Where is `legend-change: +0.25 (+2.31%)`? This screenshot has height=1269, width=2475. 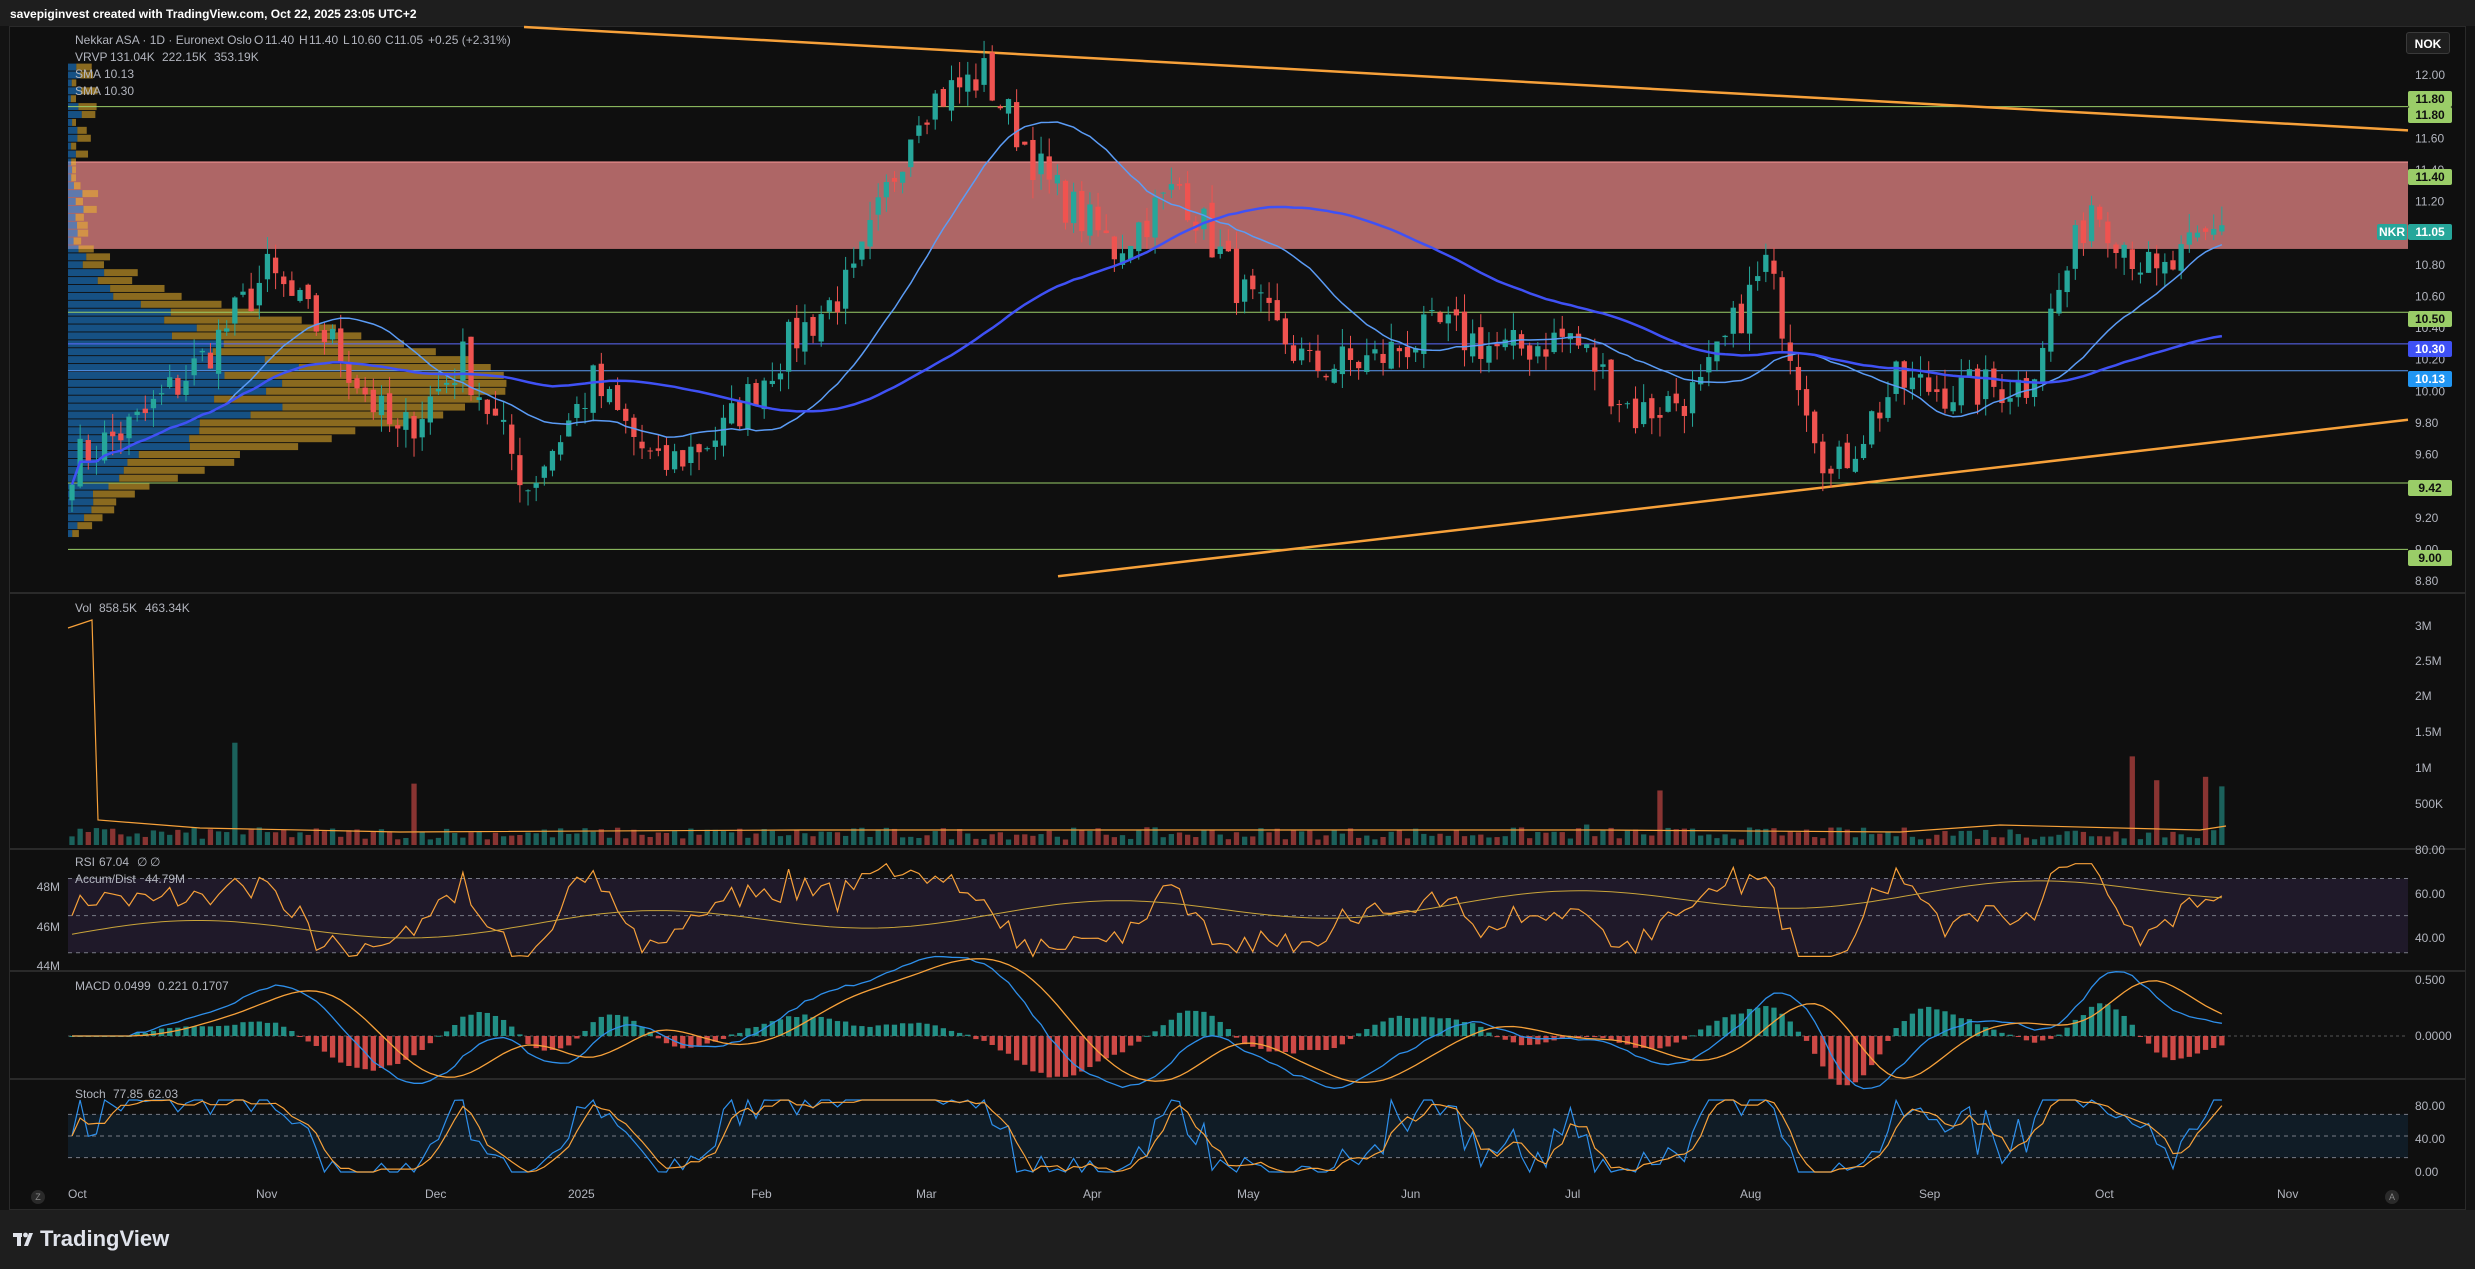
legend-change: +0.25 (+2.31%) is located at coordinates (469, 40).